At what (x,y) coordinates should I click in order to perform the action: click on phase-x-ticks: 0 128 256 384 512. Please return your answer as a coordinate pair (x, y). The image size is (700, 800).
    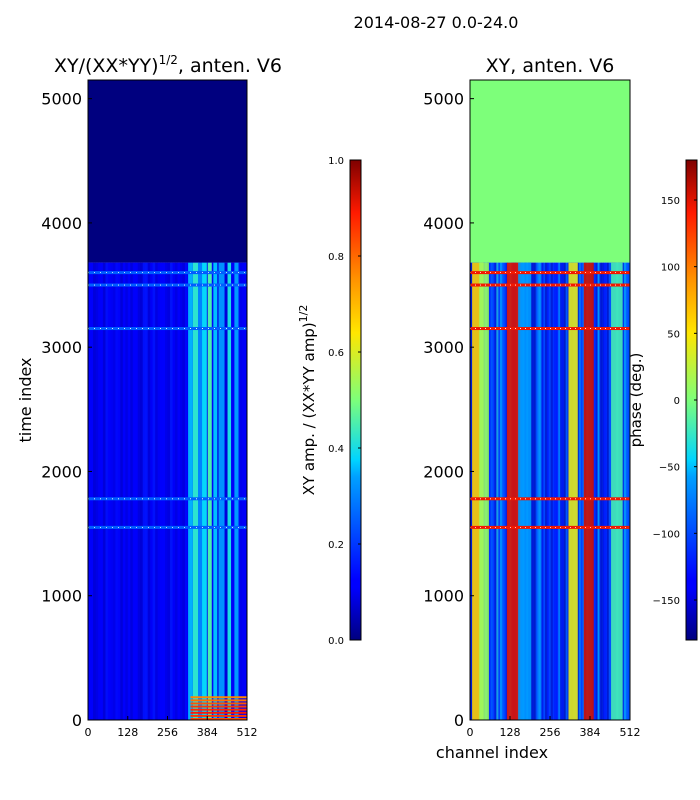
    Looking at the image, I should click on (554, 727).